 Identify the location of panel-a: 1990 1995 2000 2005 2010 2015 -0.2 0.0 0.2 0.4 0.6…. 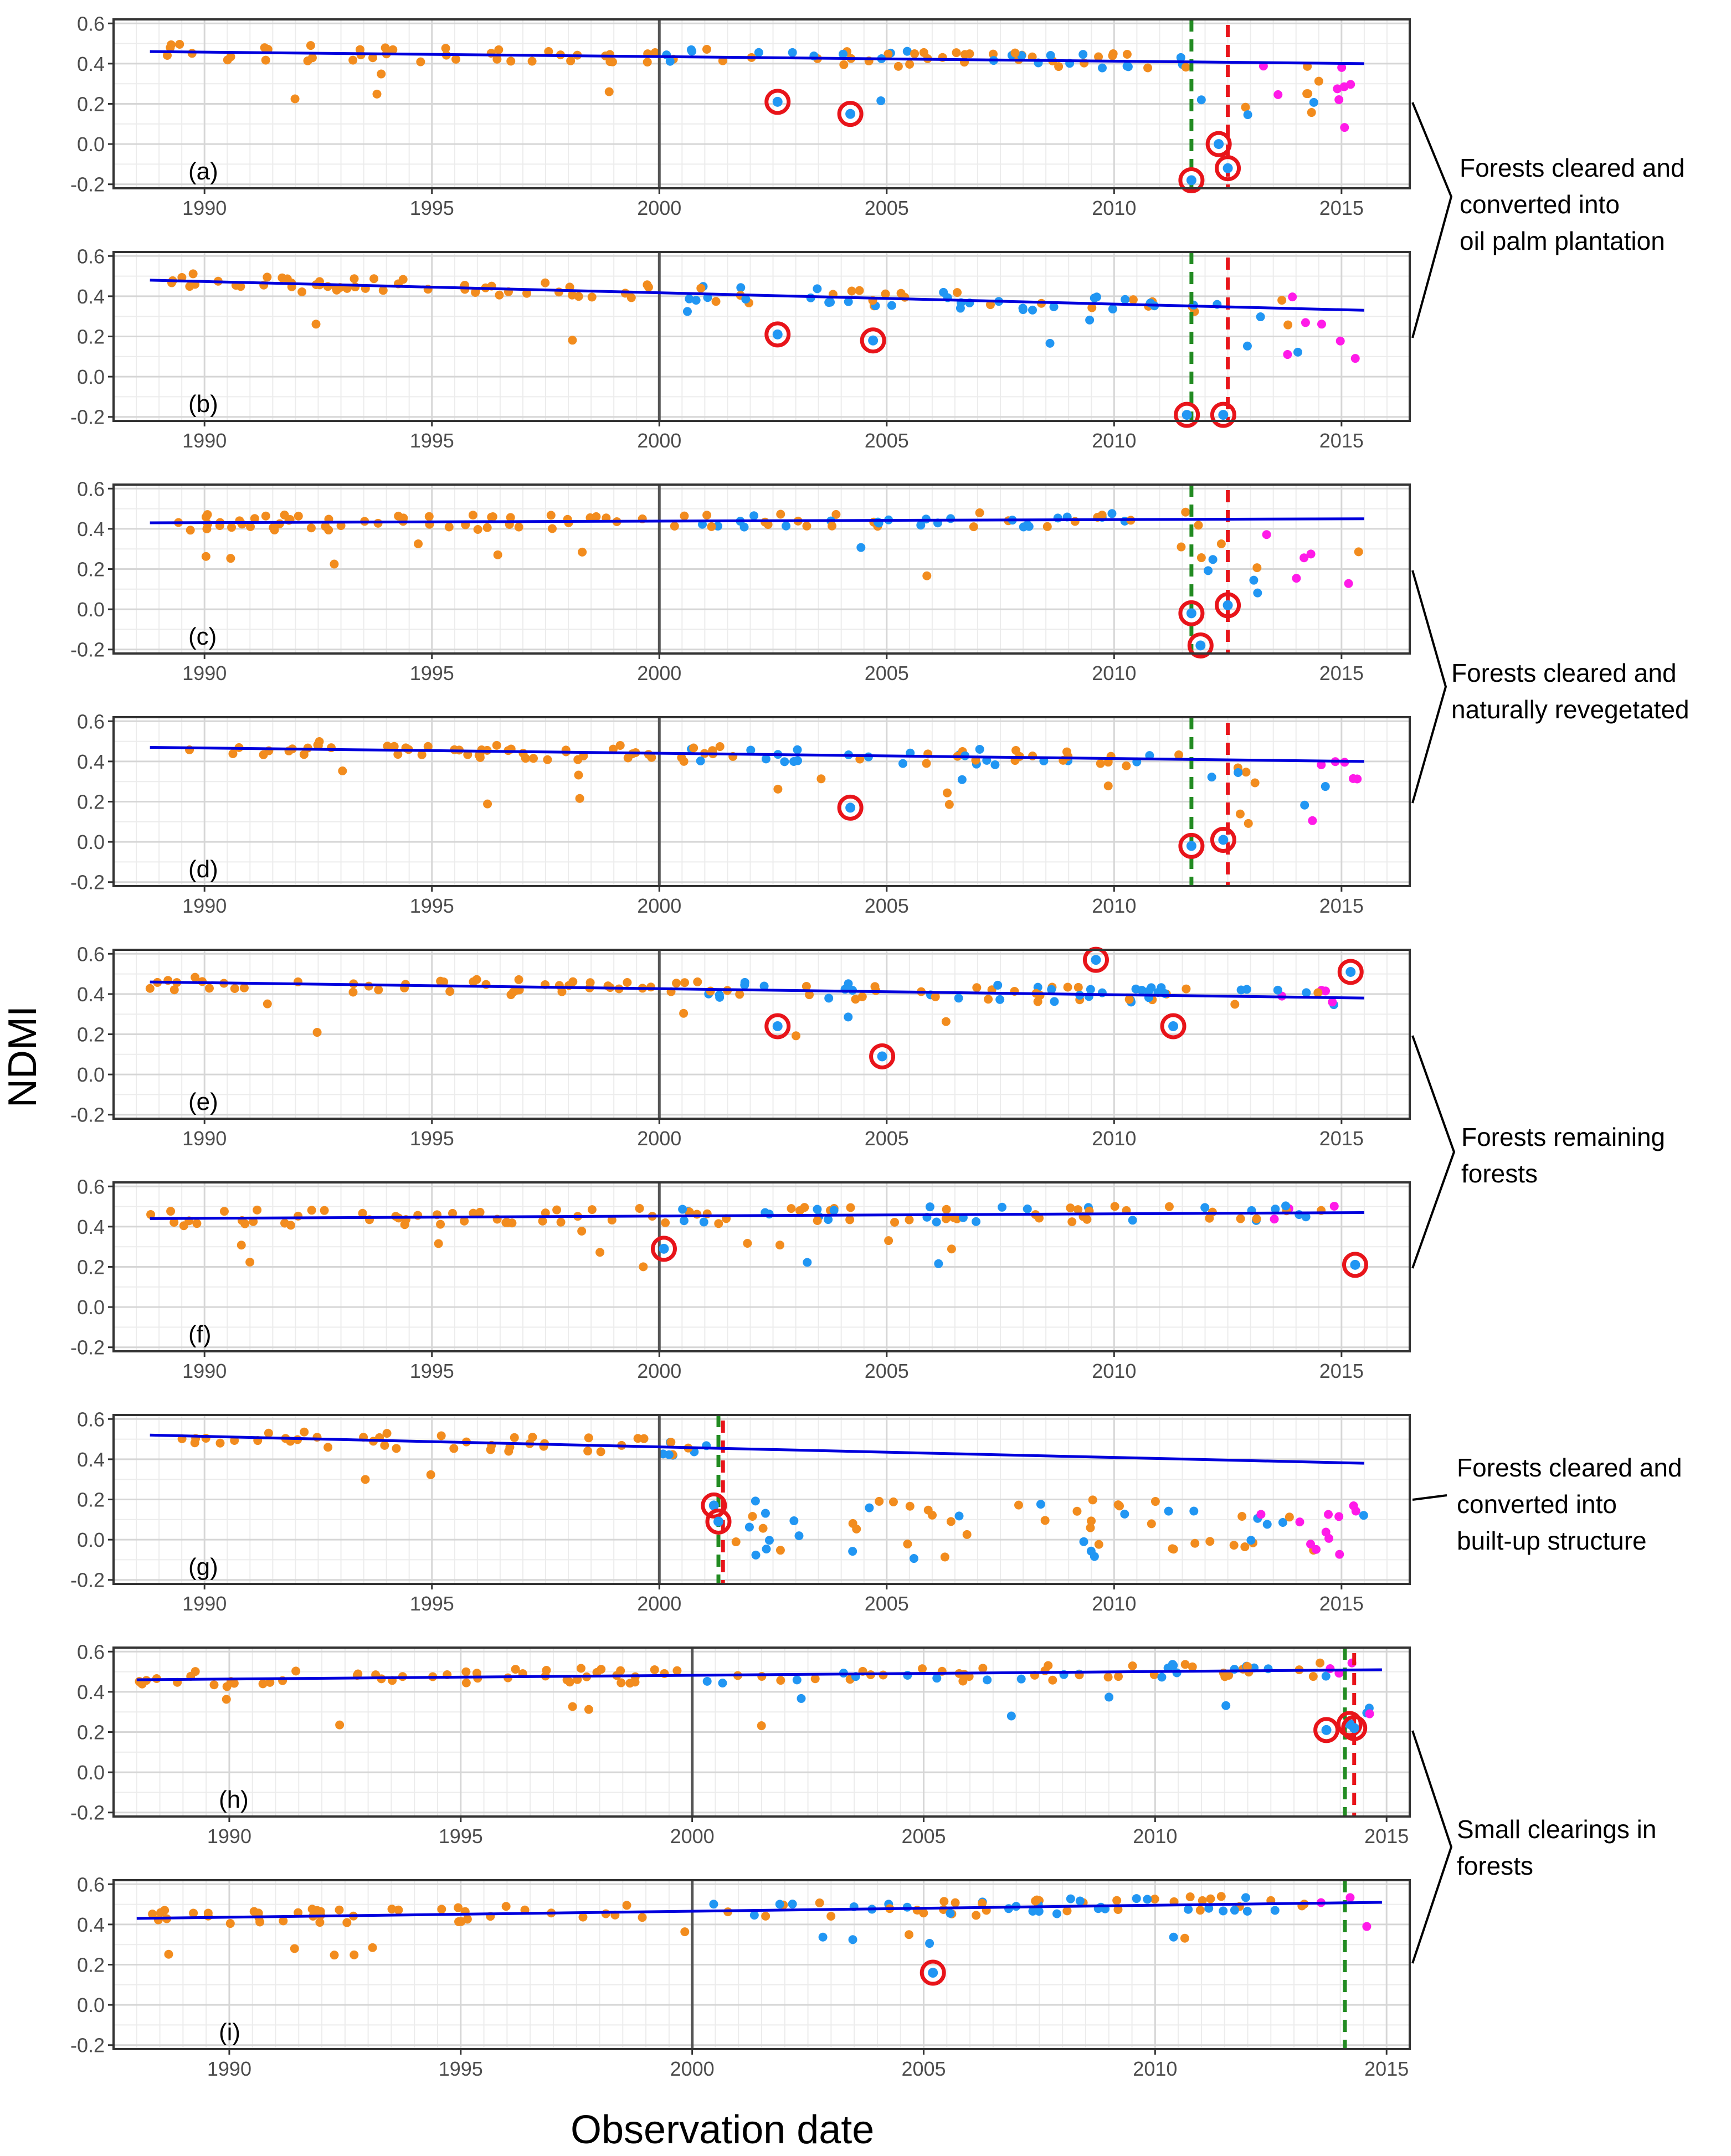
(740, 116).